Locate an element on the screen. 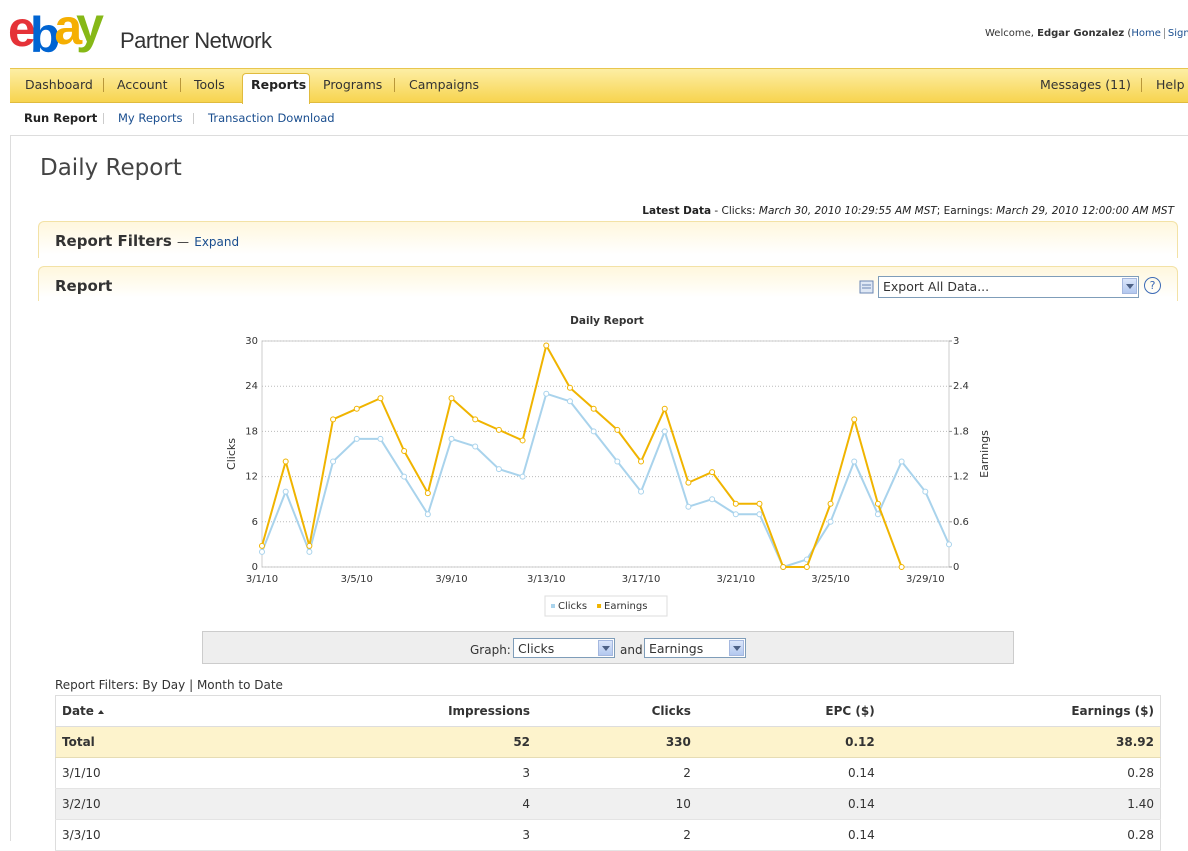 The height and width of the screenshot is (851, 1188). table-cell: 0.12 is located at coordinates (860, 742).